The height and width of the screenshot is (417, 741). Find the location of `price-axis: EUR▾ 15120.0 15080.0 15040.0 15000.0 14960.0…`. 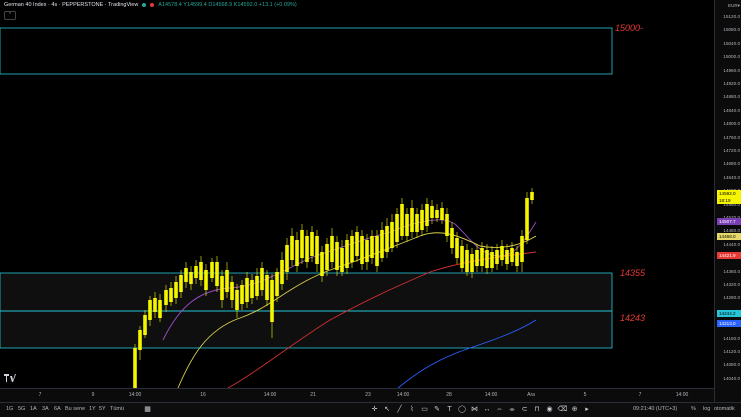

price-axis: EUR▾ 15120.0 15080.0 15040.0 15000.0 14960.0… is located at coordinates (727, 208).